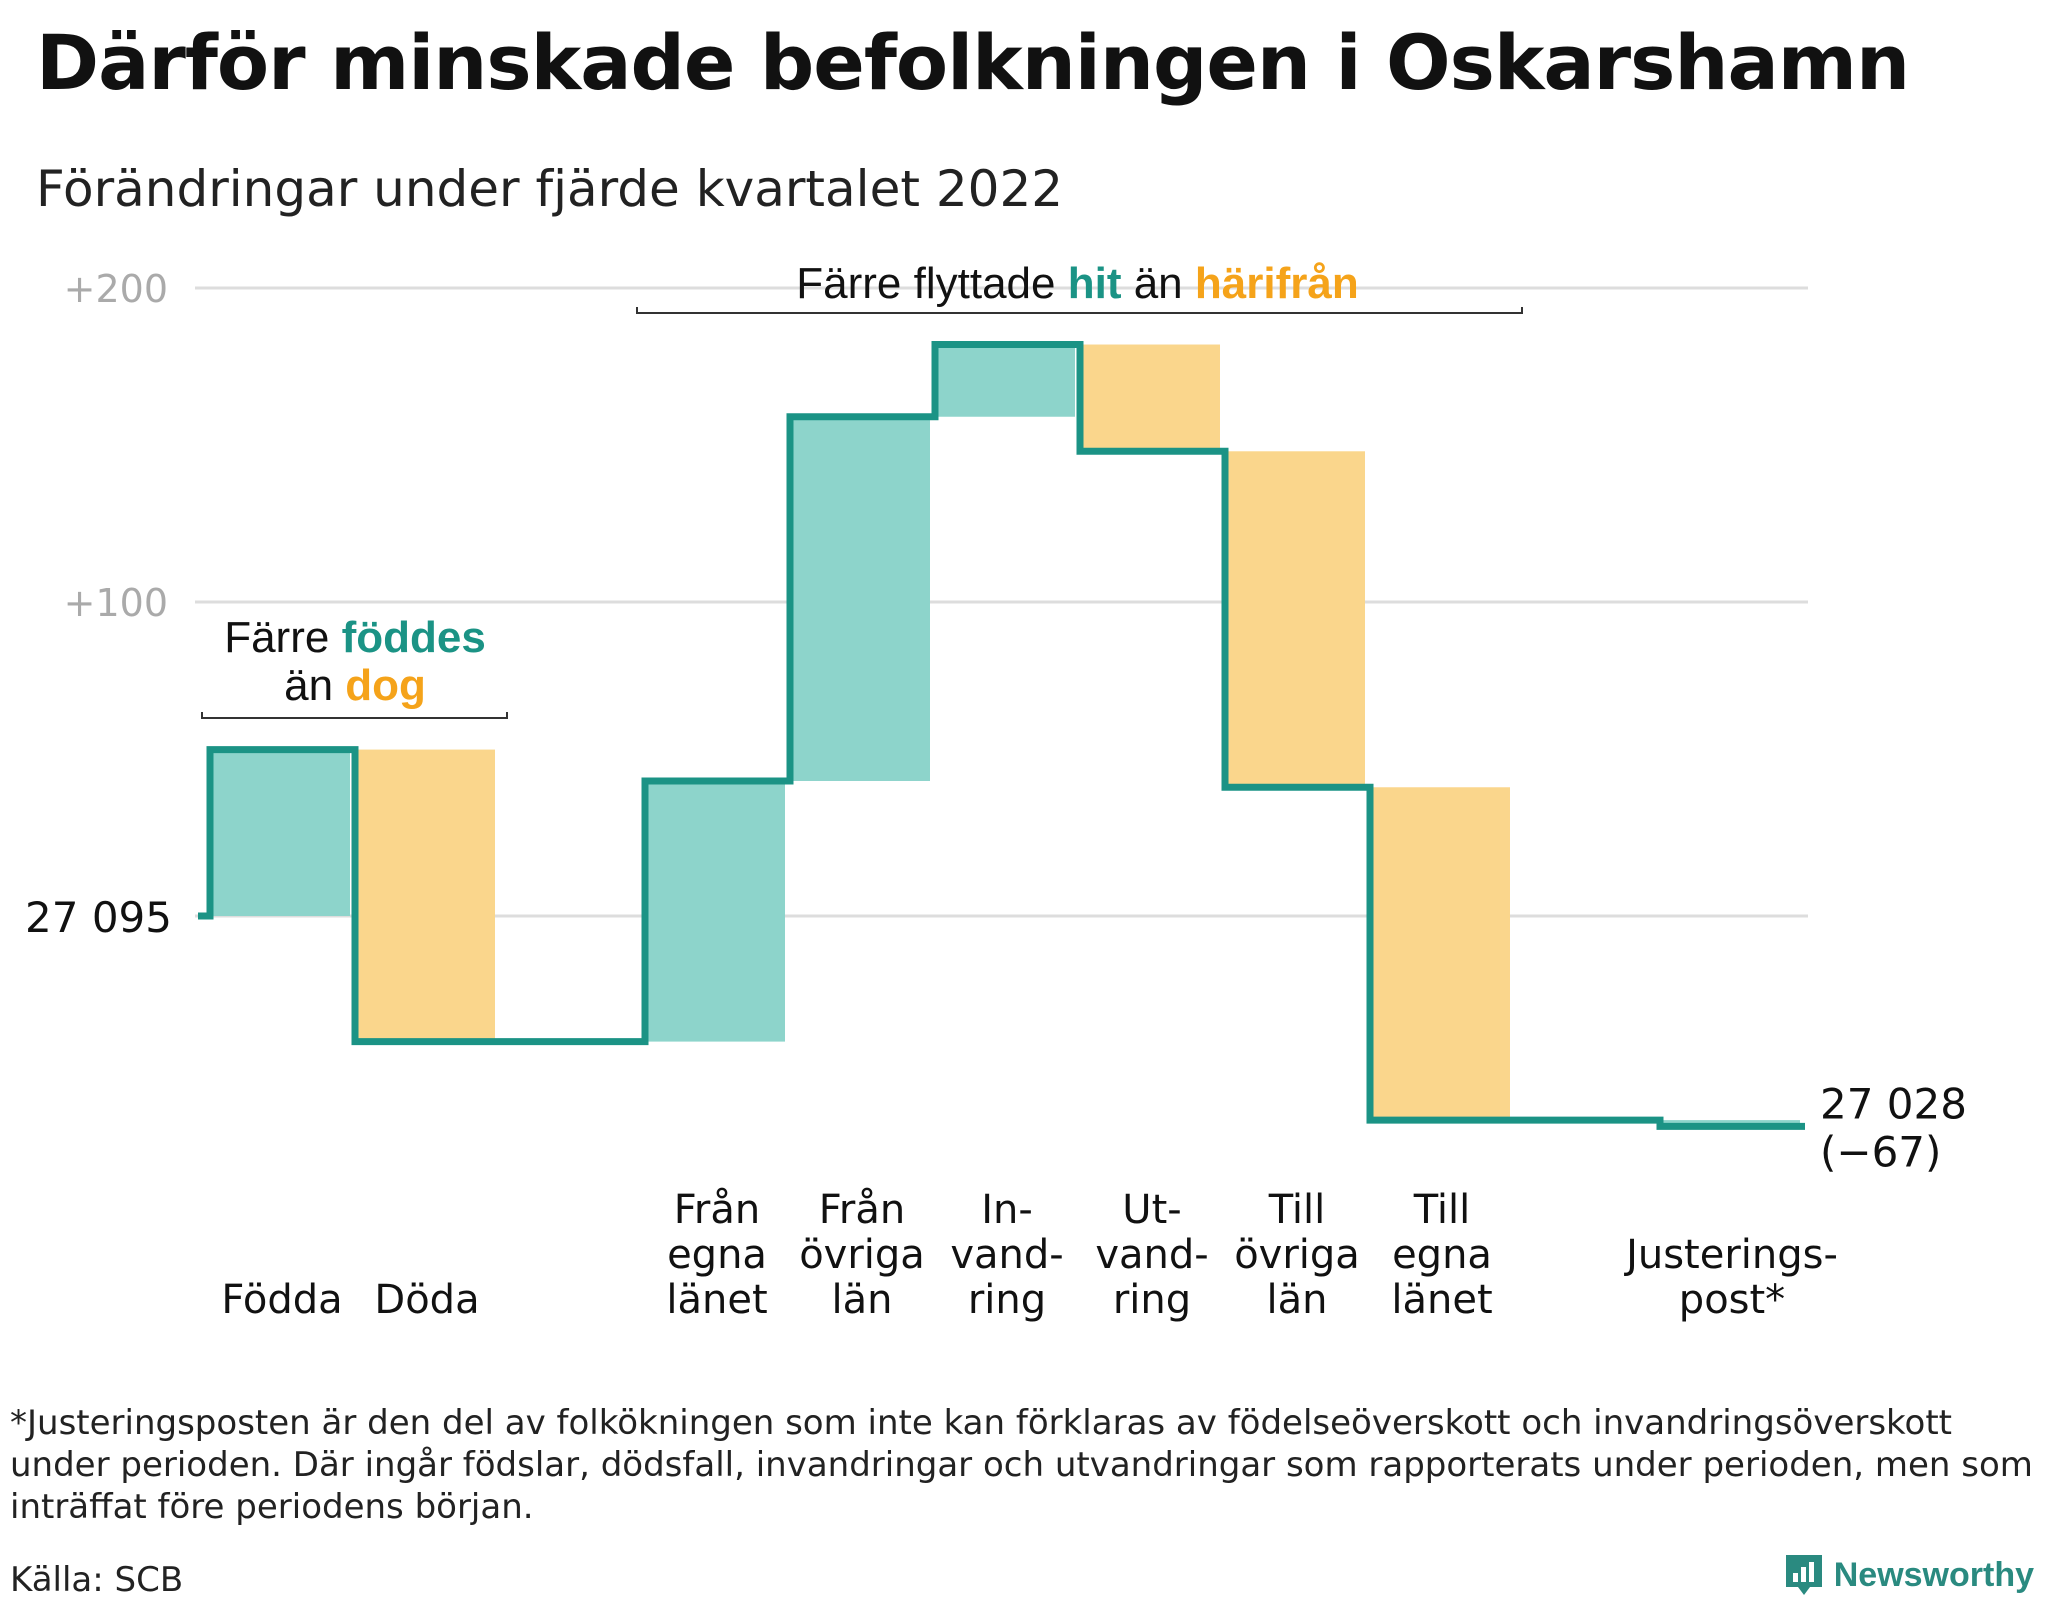 This screenshot has height=1600, width=2048. I want to click on births-annotation-line1: Färre föddes, so click(355, 637).